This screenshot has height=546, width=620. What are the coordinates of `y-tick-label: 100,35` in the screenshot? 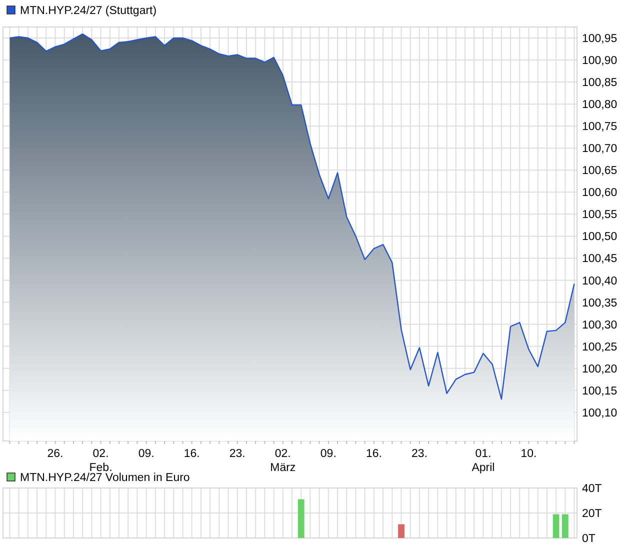 It's located at (600, 303).